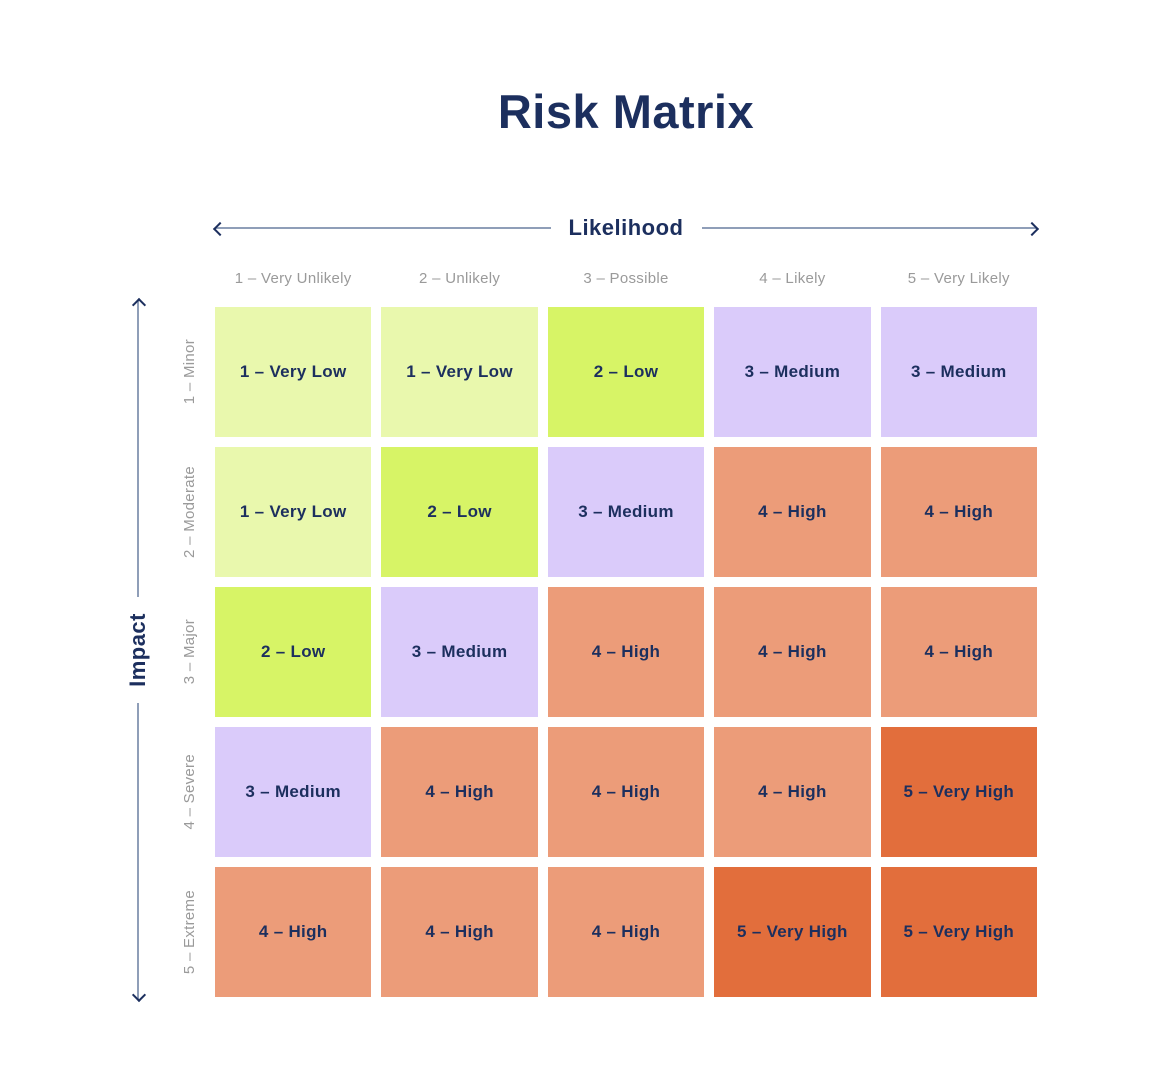  Describe the element at coordinates (189, 512) in the screenshot. I see `row-header-2: 2 – Moderate` at that location.